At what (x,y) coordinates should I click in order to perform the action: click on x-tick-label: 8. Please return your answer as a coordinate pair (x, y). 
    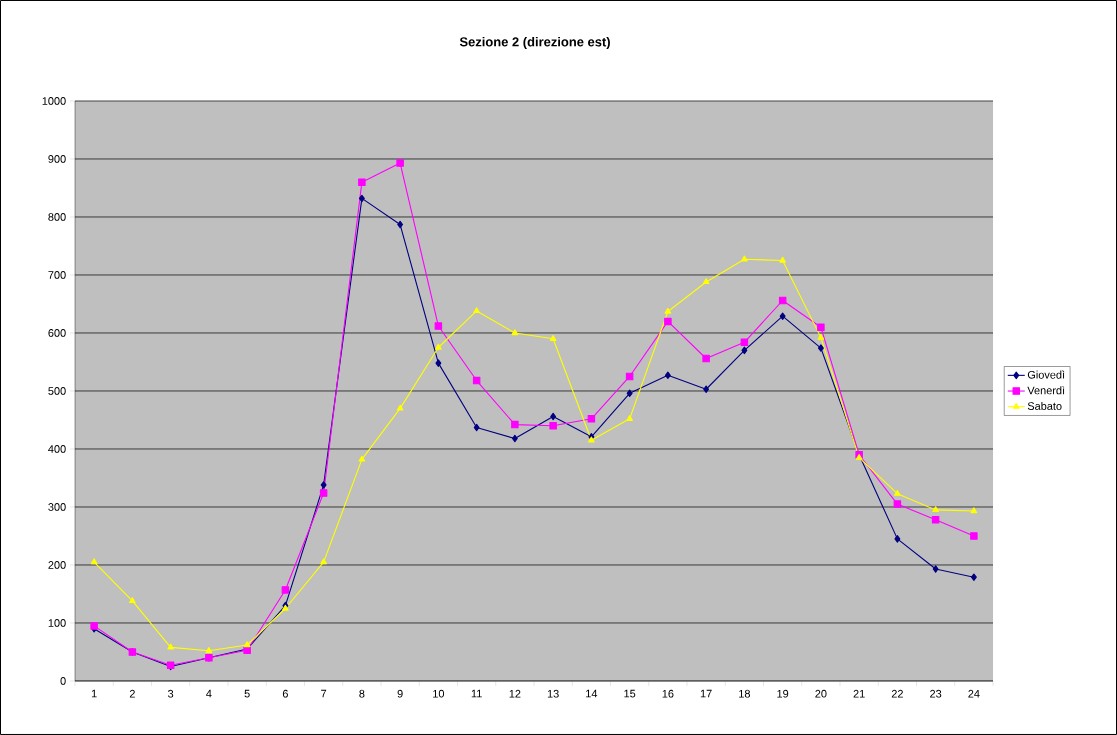
    Looking at the image, I should click on (362, 693).